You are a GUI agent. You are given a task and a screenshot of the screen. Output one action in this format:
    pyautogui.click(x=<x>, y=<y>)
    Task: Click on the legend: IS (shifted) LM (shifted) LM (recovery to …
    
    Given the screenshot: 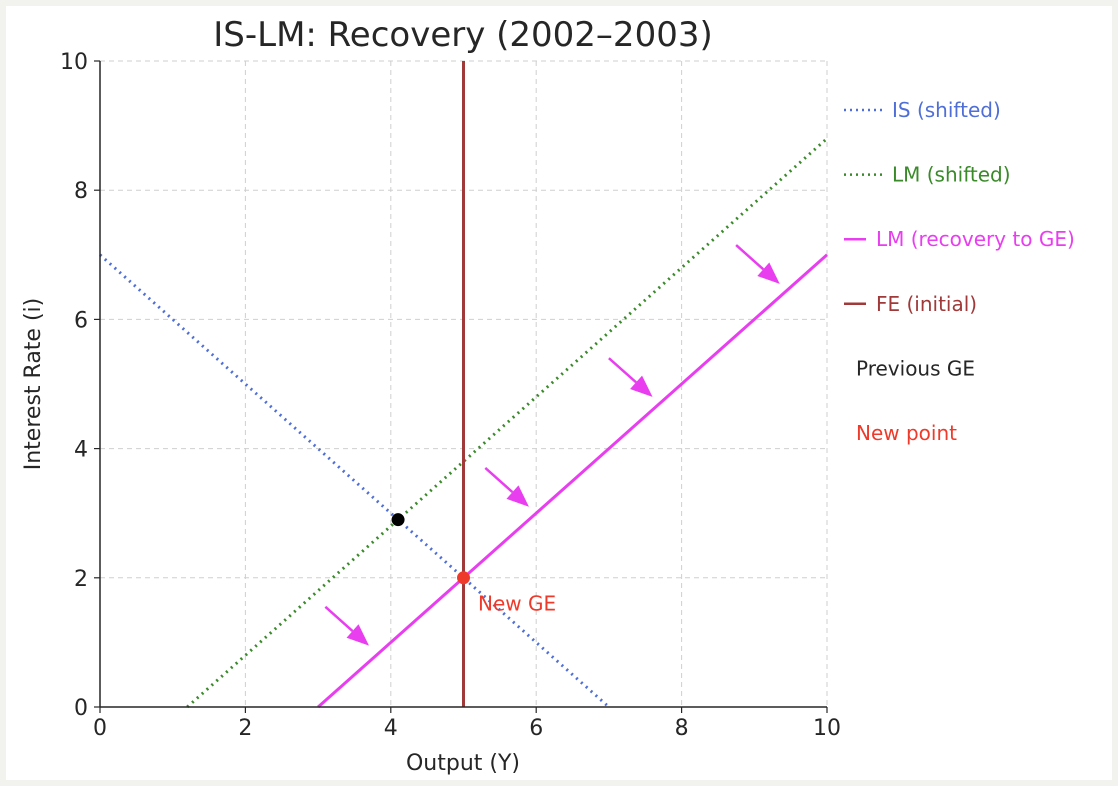 What is the action you would take?
    pyautogui.click(x=959, y=271)
    